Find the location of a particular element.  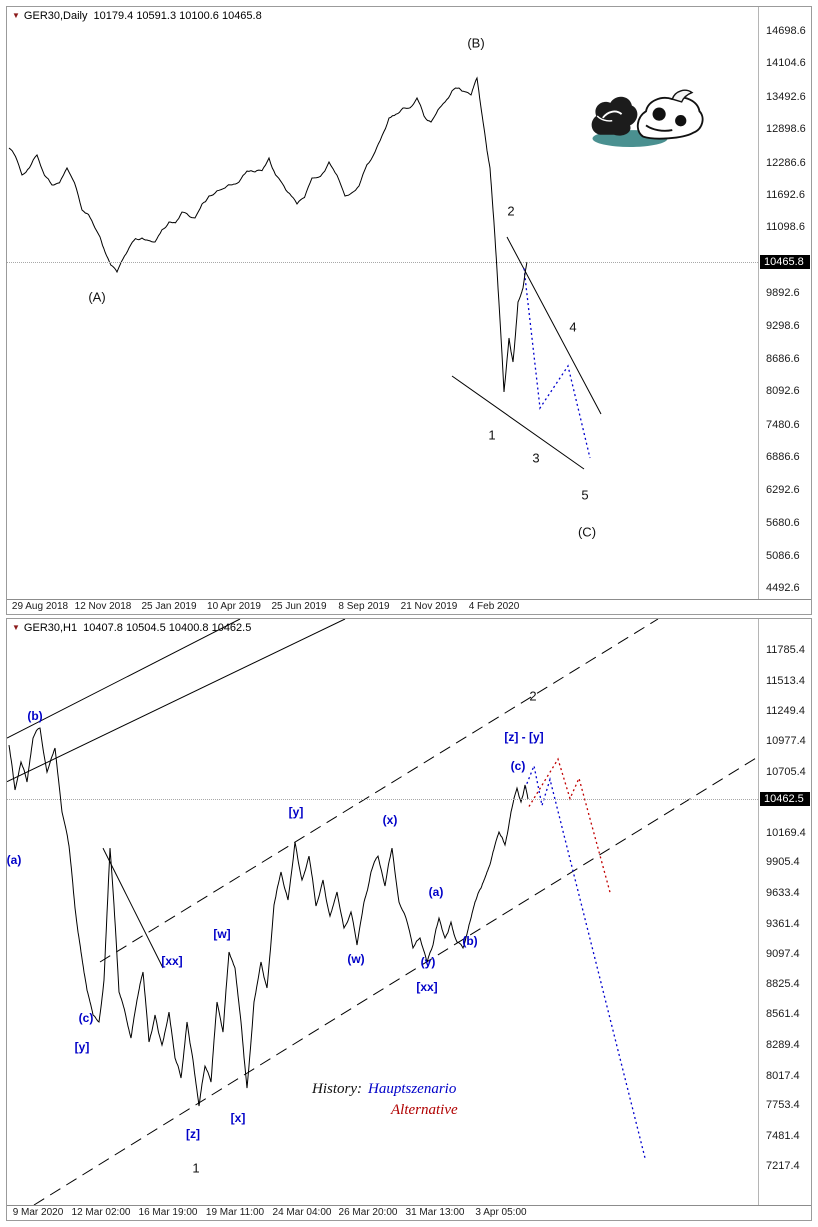

bid-price-badge: 10462.5 is located at coordinates (785, 799).